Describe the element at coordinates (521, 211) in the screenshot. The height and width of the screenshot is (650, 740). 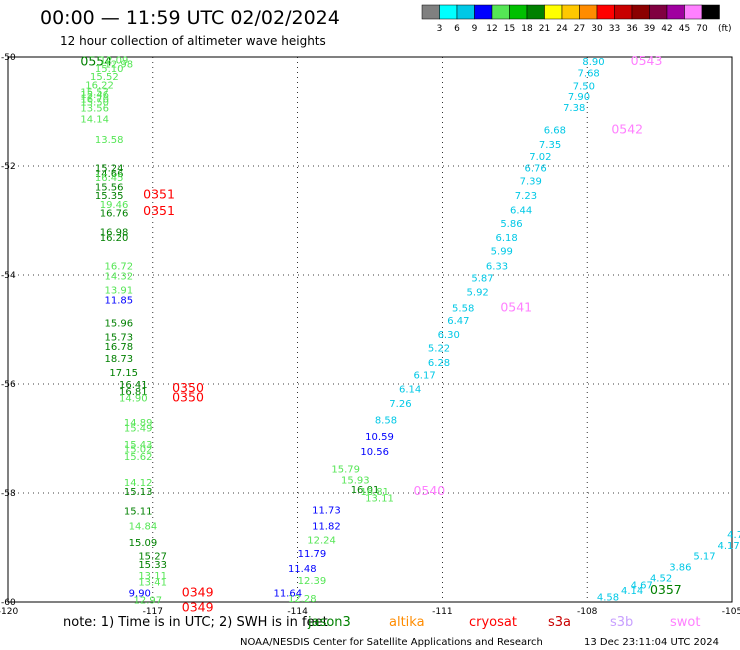
I see `wave-height-label: 6.44` at that location.